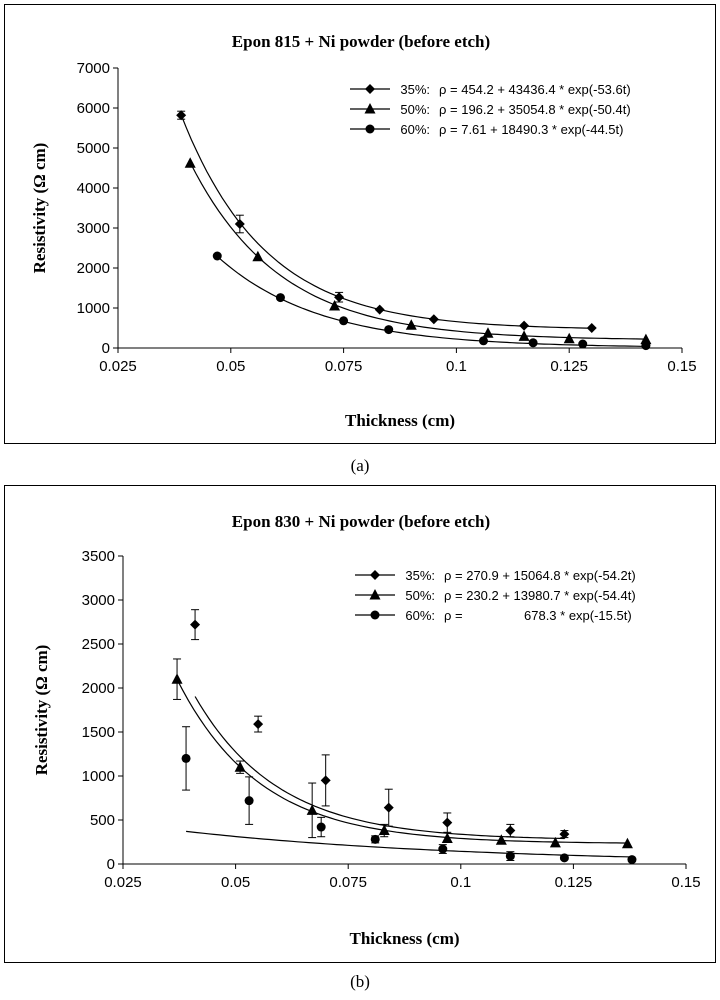 The width and height of the screenshot is (720, 1000). What do you see at coordinates (348, 882) in the screenshot?
I see `x-tick-label: 0.075` at bounding box center [348, 882].